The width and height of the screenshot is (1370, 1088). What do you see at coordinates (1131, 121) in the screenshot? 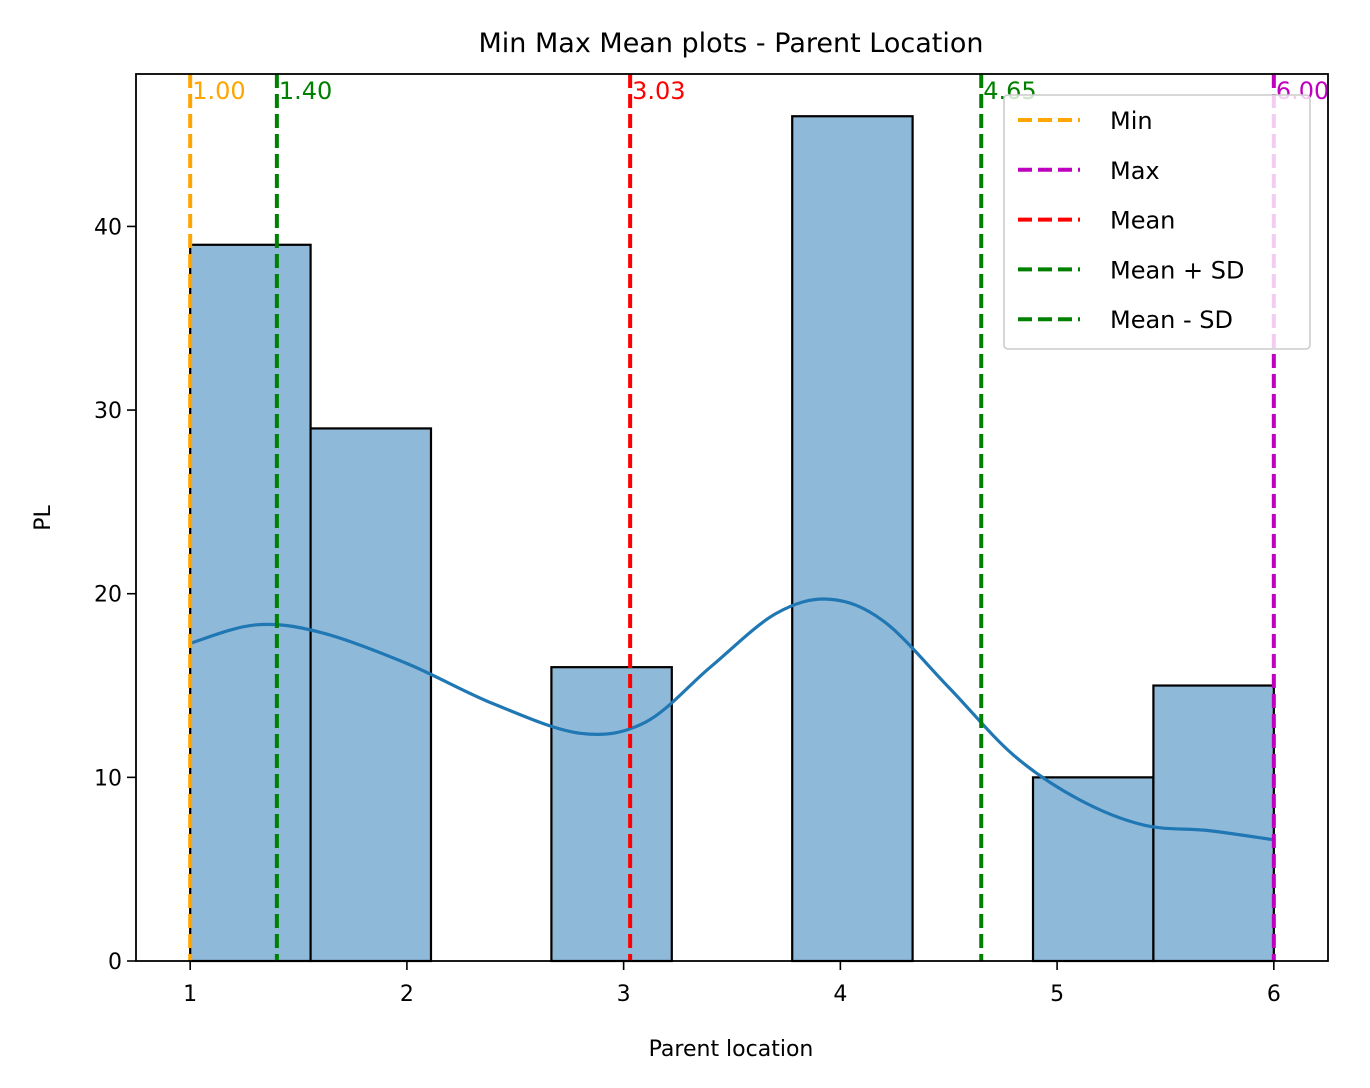
I see `legend-entry-0: Min` at bounding box center [1131, 121].